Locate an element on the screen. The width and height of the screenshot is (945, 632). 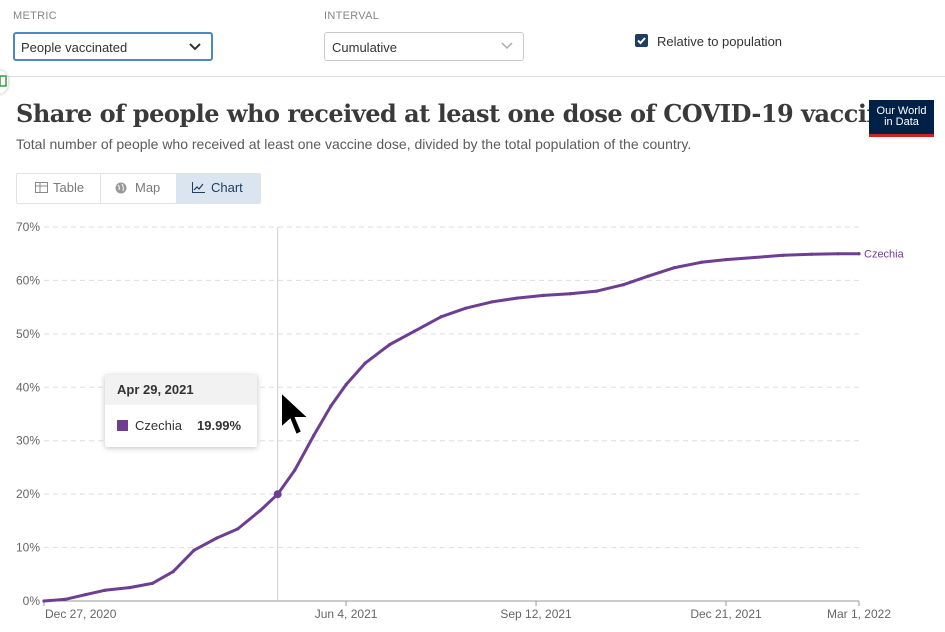
interval-label: INTERVAL is located at coordinates (352, 16).